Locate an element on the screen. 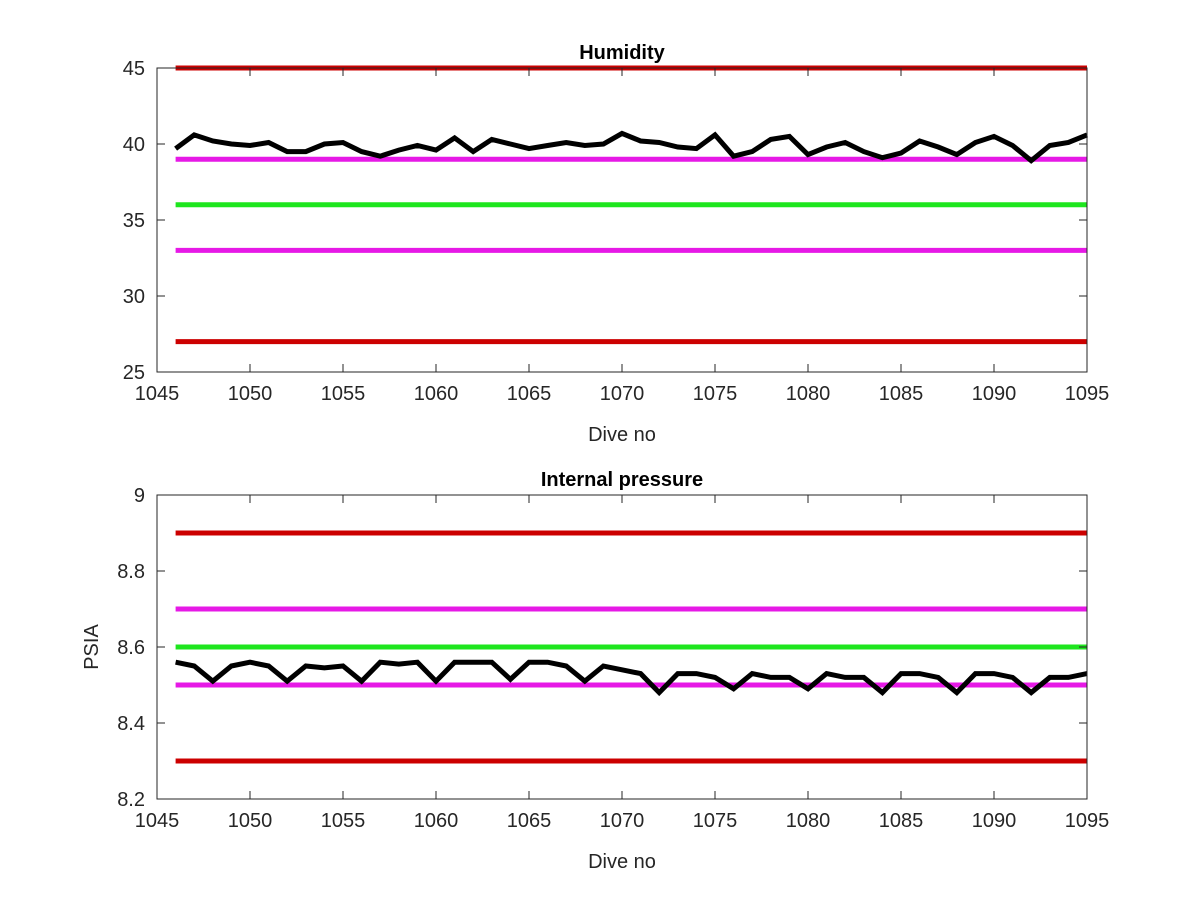 The height and width of the screenshot is (900, 1200). chart-title: Internal pressure is located at coordinates (622, 480).